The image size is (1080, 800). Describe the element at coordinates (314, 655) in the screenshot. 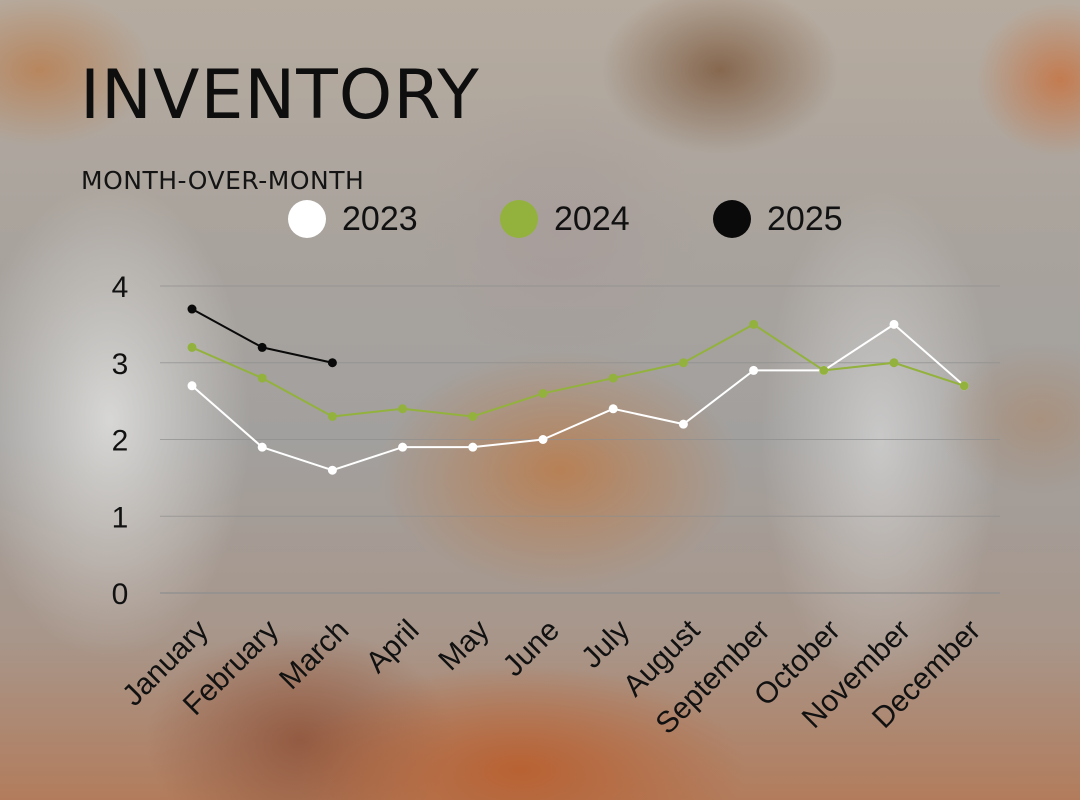

I see `x-tick-label: March` at that location.